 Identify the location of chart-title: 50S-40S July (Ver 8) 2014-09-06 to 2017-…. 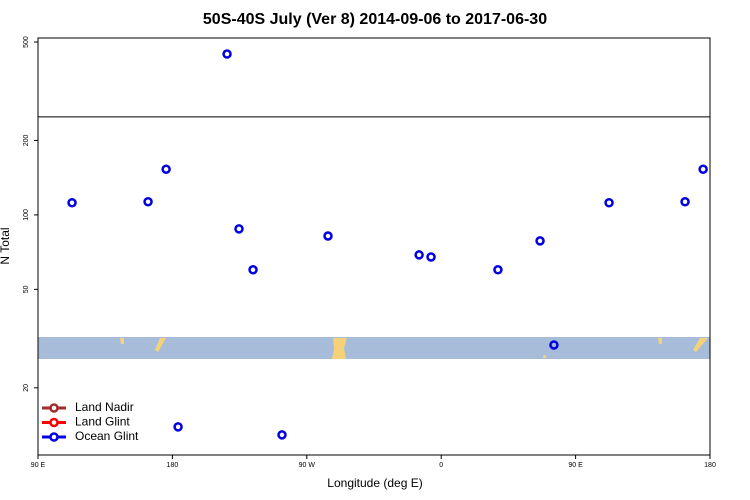
(375, 19).